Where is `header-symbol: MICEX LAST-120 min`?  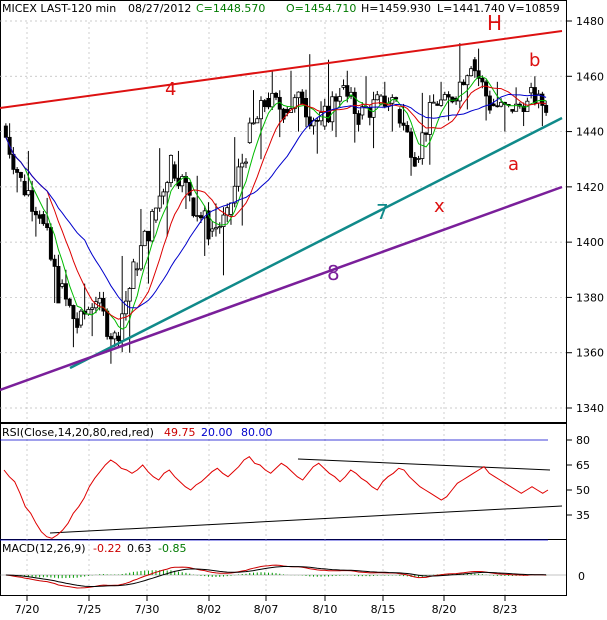 header-symbol: MICEX LAST-120 min is located at coordinates (59, 8).